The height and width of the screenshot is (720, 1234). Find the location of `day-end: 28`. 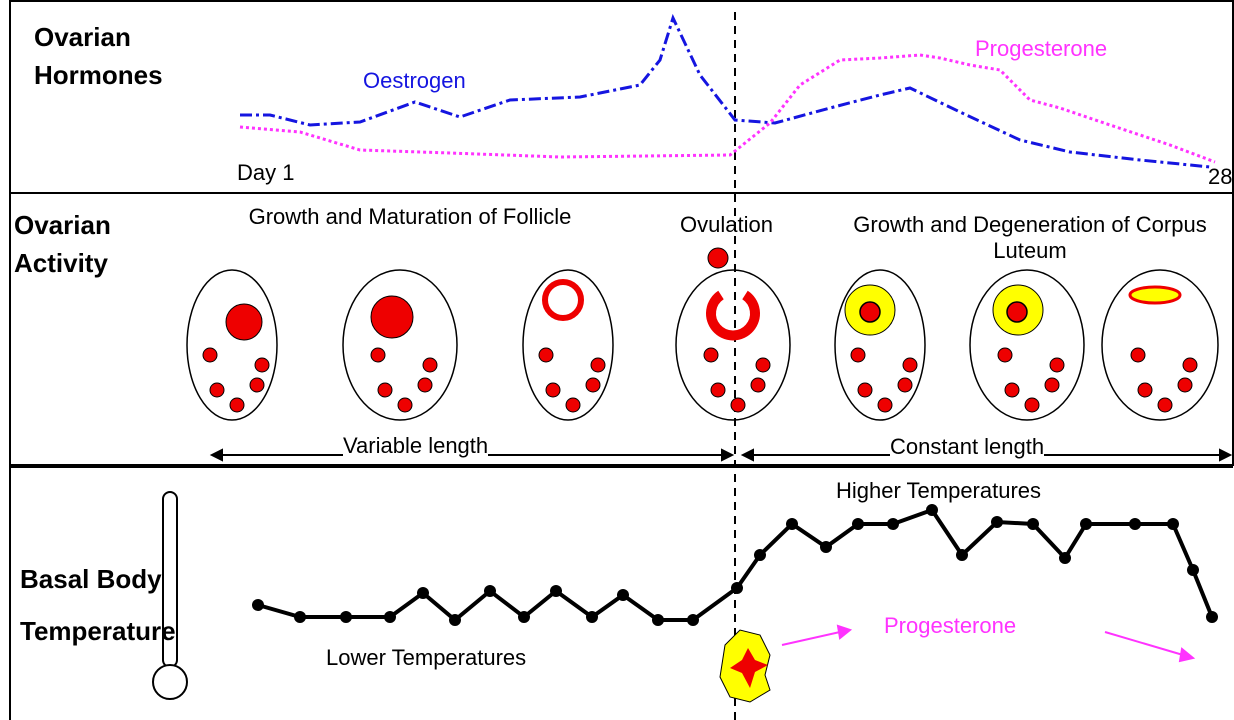

day-end: 28 is located at coordinates (1220, 176).